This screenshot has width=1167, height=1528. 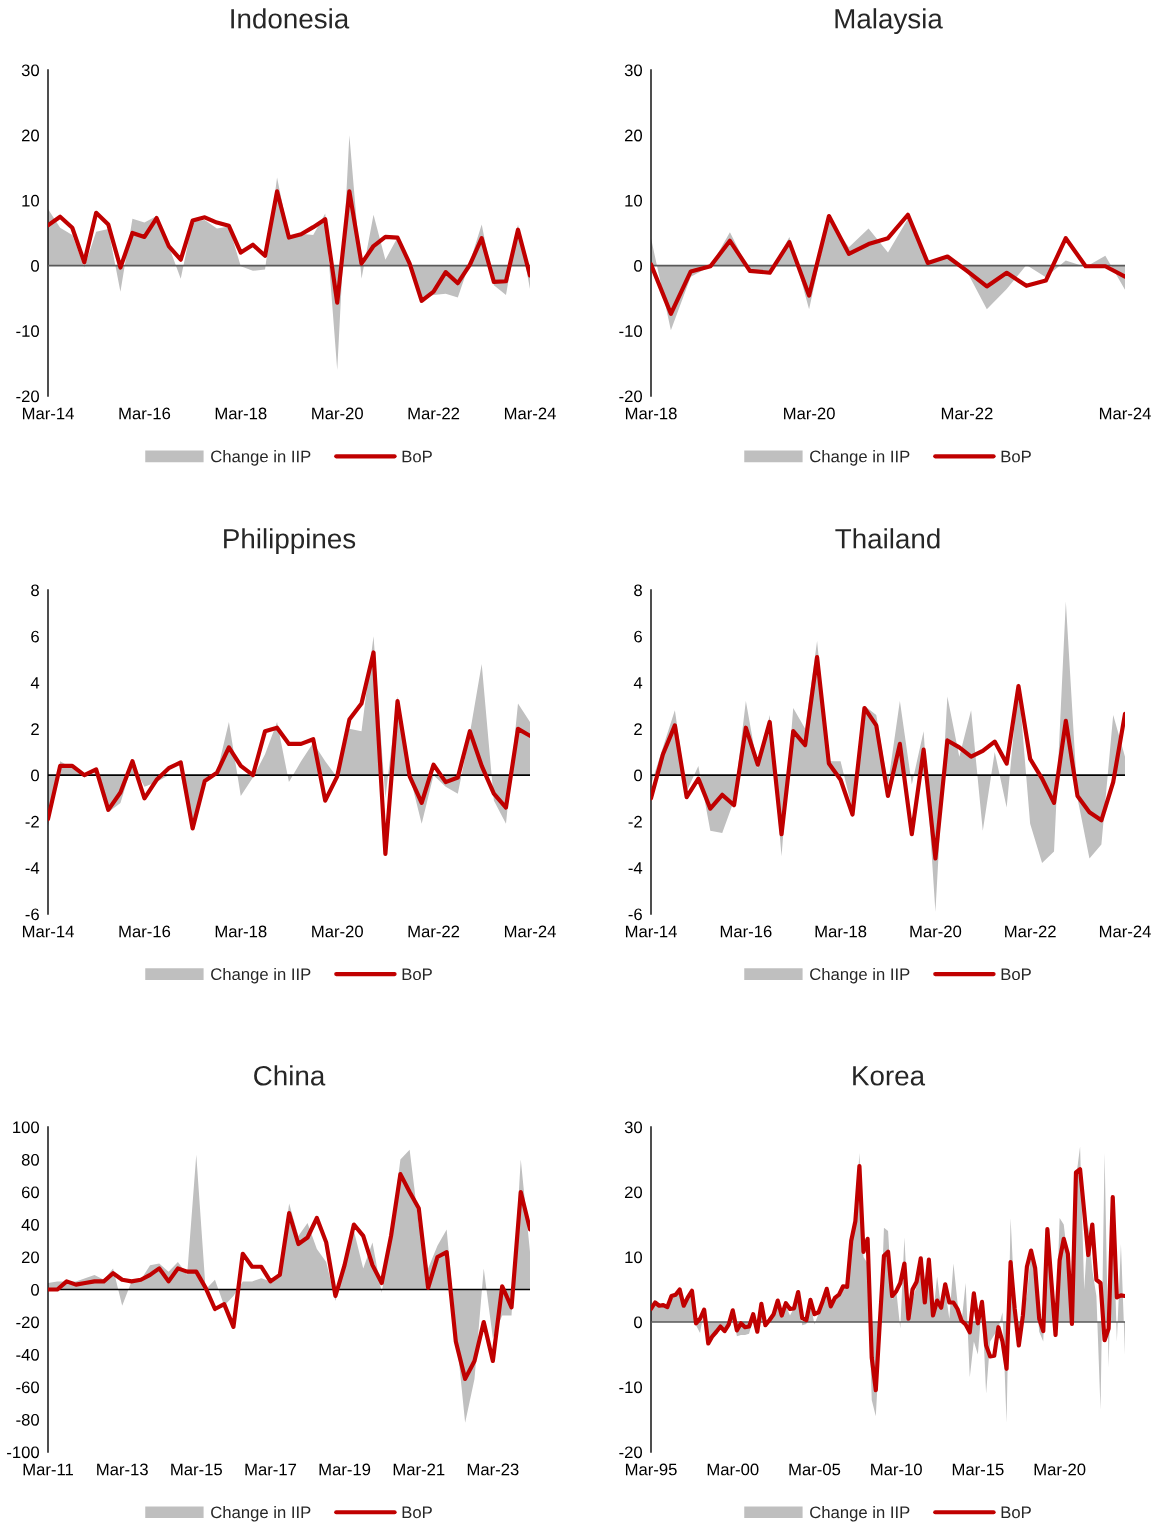 I want to click on y-tick-label: -100, so click(x=23, y=1452).